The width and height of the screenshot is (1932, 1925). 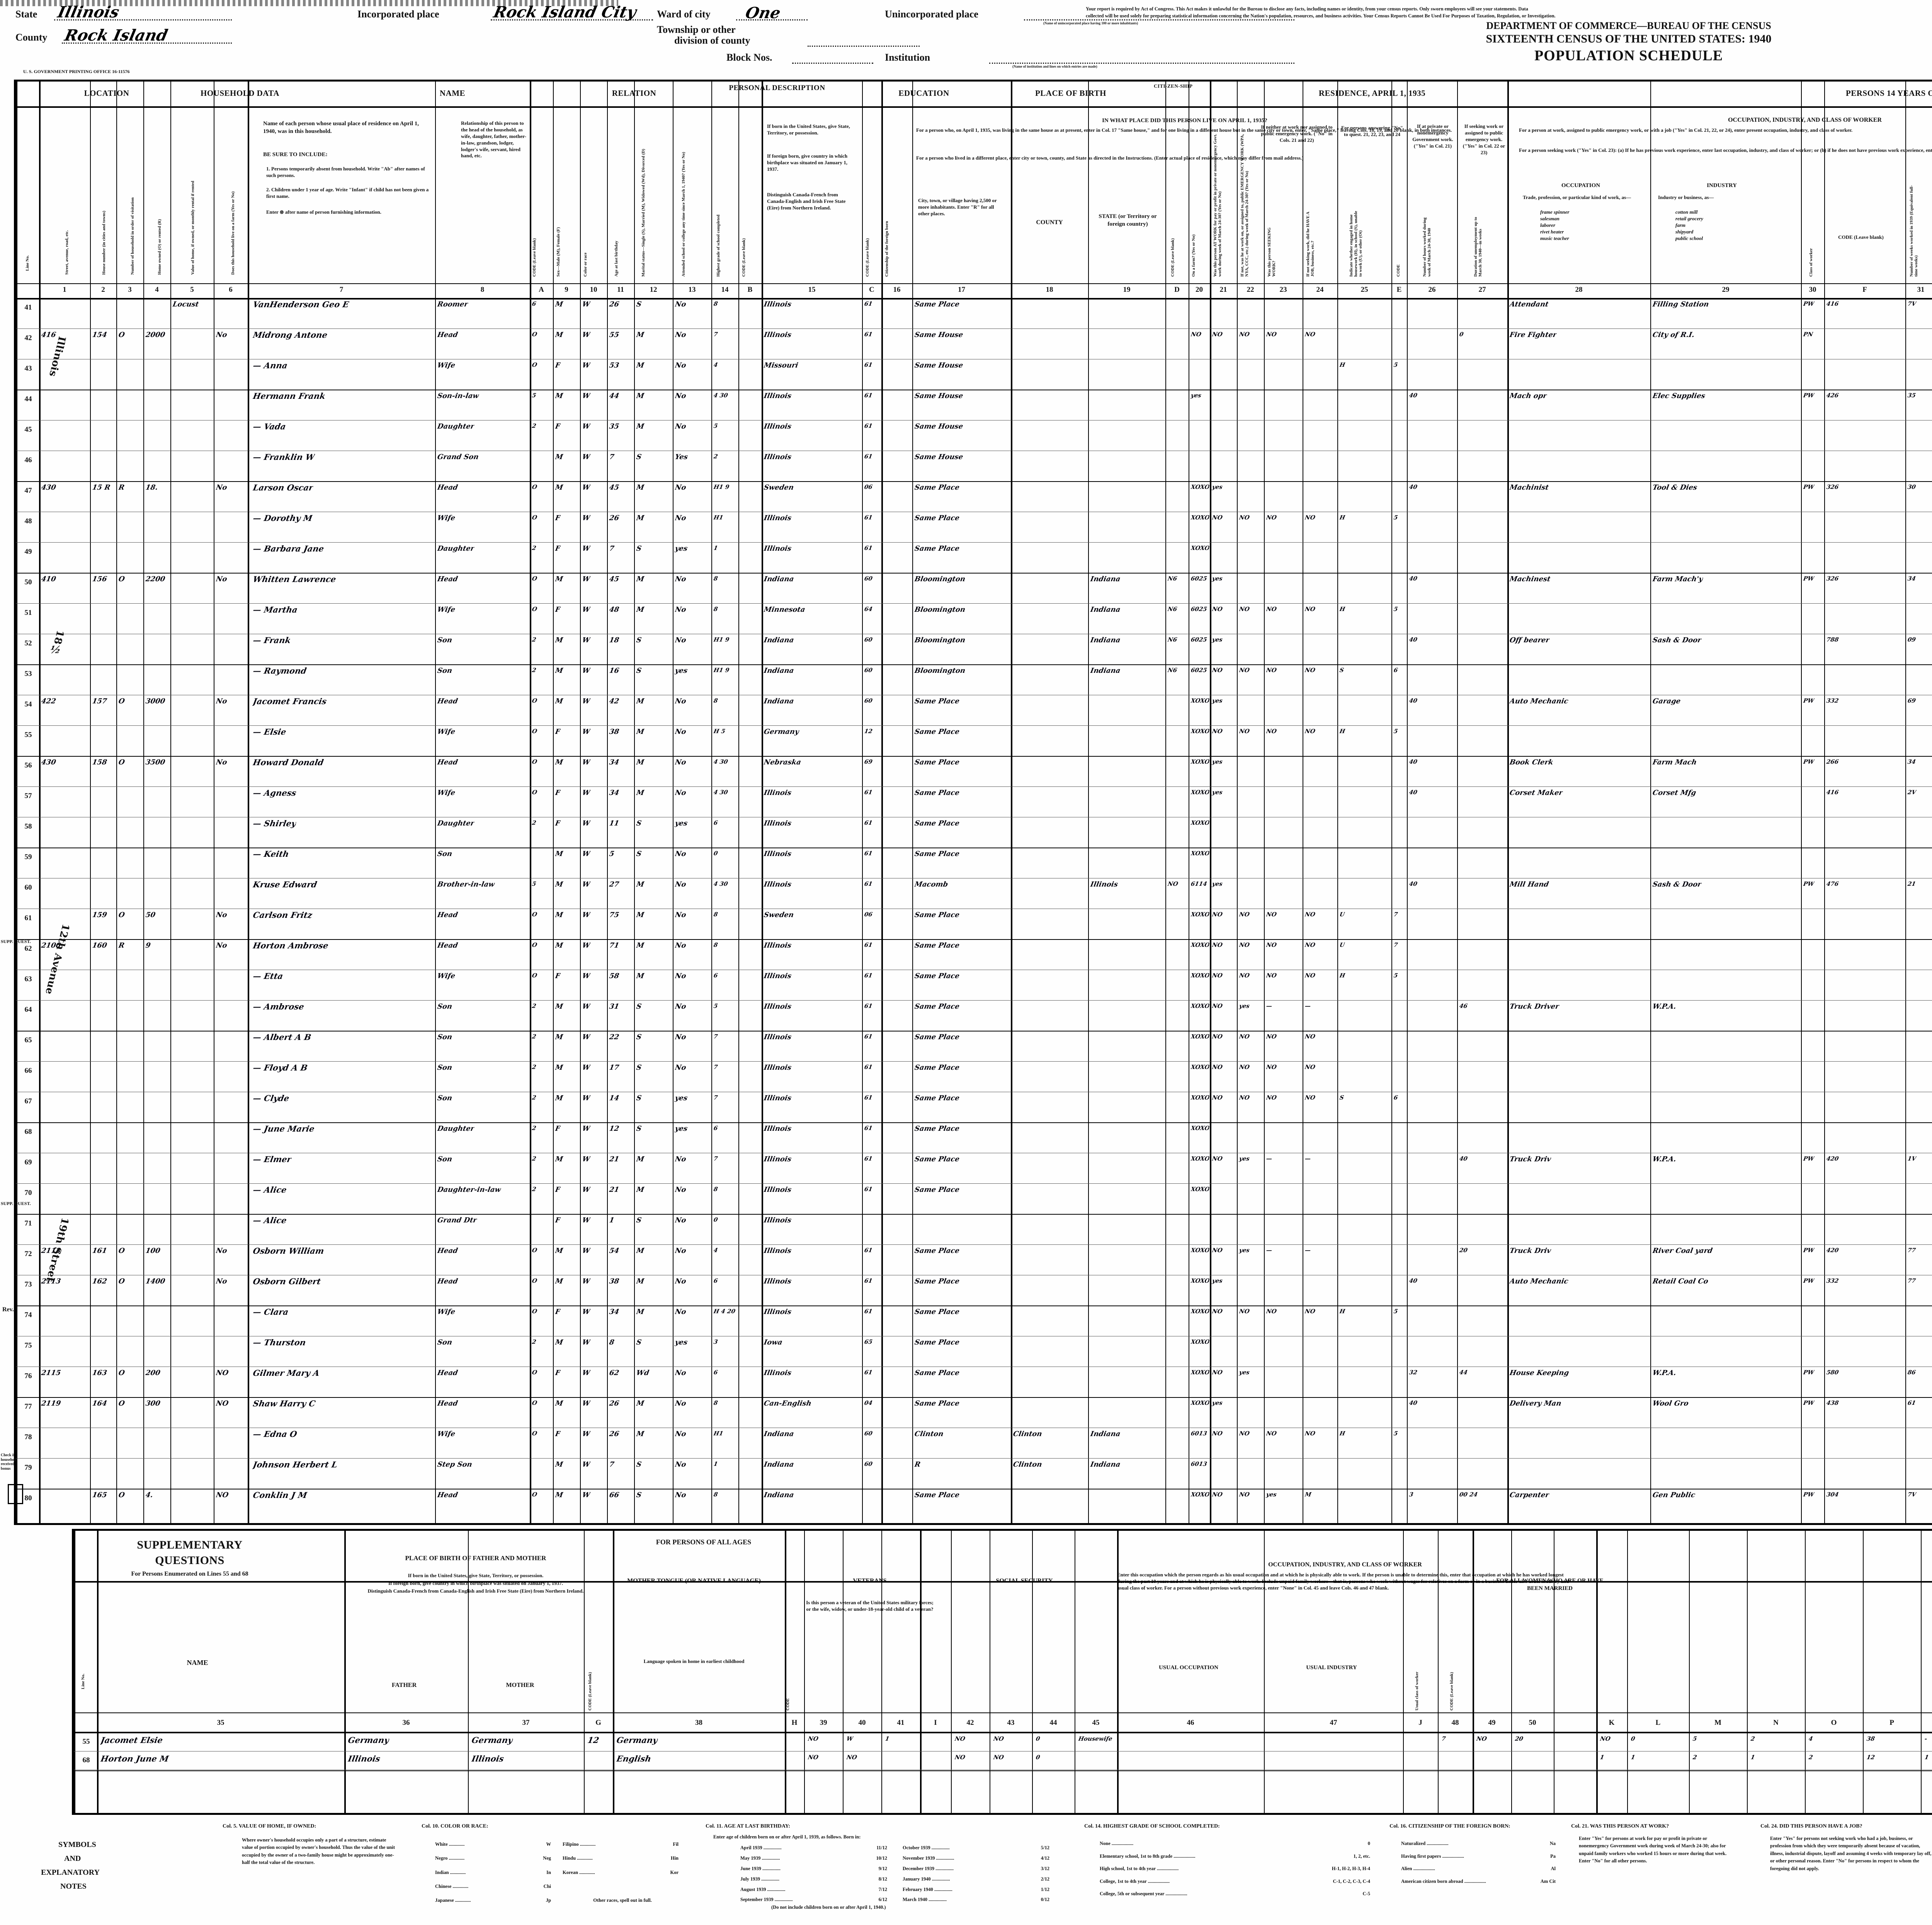 What do you see at coordinates (869, 1067) in the screenshot?
I see `cell-row66: 61` at bounding box center [869, 1067].